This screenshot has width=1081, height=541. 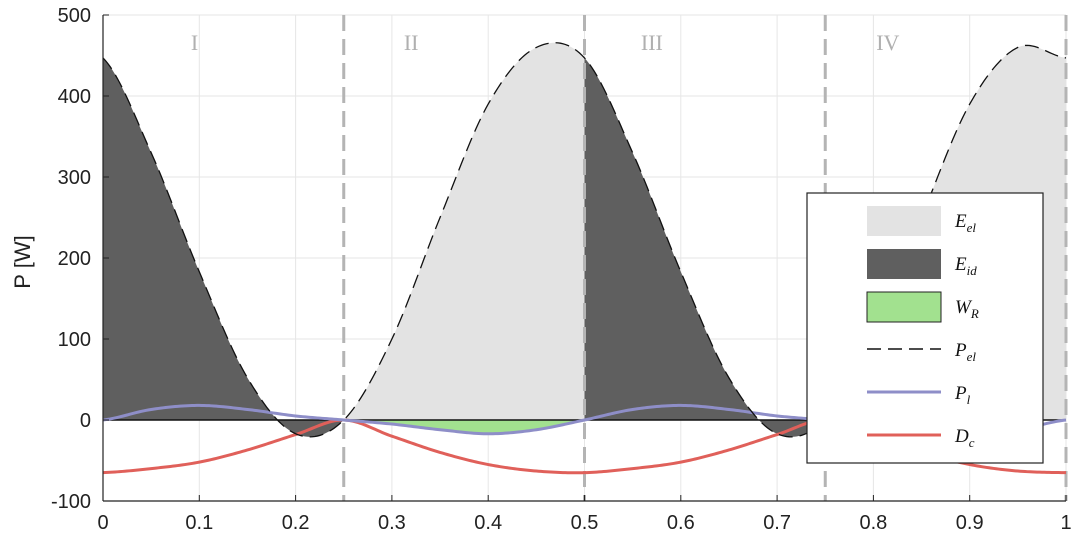 I want to click on x-tick-label: 0.7, so click(x=777, y=523).